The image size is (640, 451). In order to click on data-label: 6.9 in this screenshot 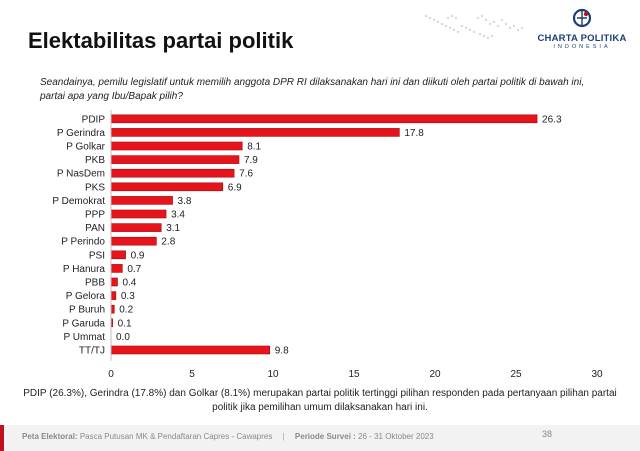, I will do `click(235, 187)`.